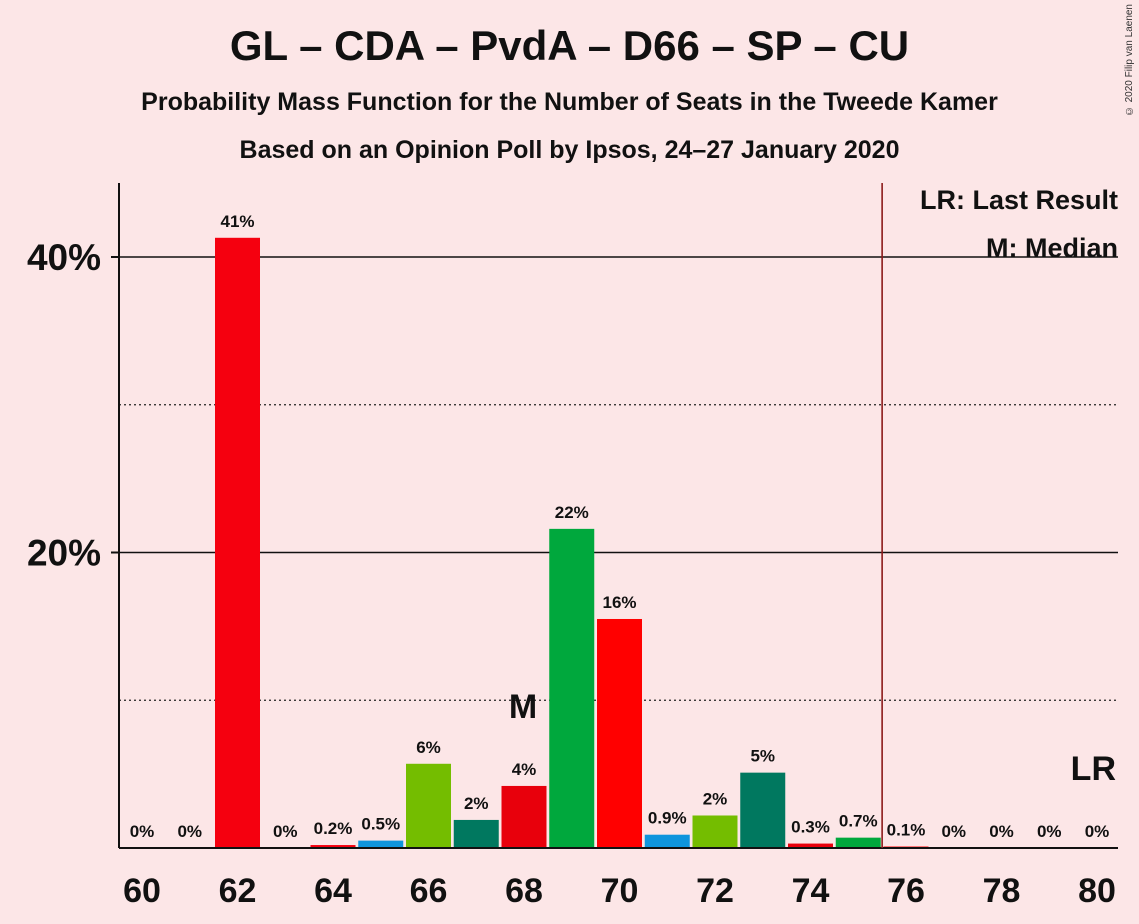  Describe the element at coordinates (1002, 891) in the screenshot. I see `x-tick-label: 78` at that location.